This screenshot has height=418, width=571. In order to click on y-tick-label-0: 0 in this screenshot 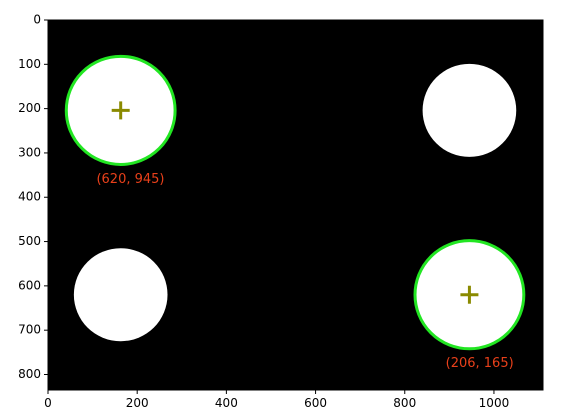, I will do `click(37, 20)`.